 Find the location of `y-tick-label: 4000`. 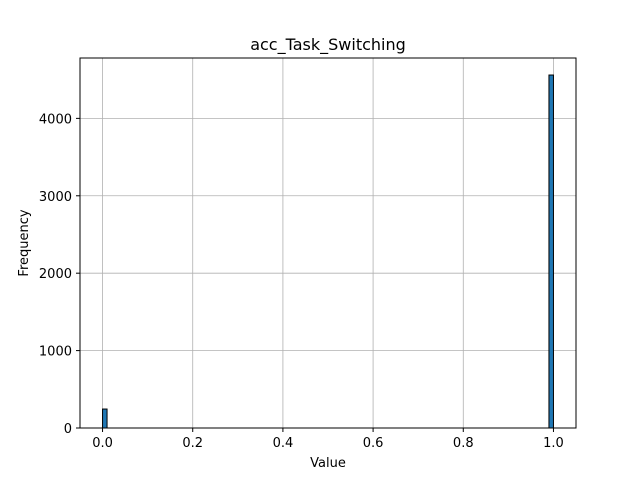

y-tick-label: 4000 is located at coordinates (55, 119).